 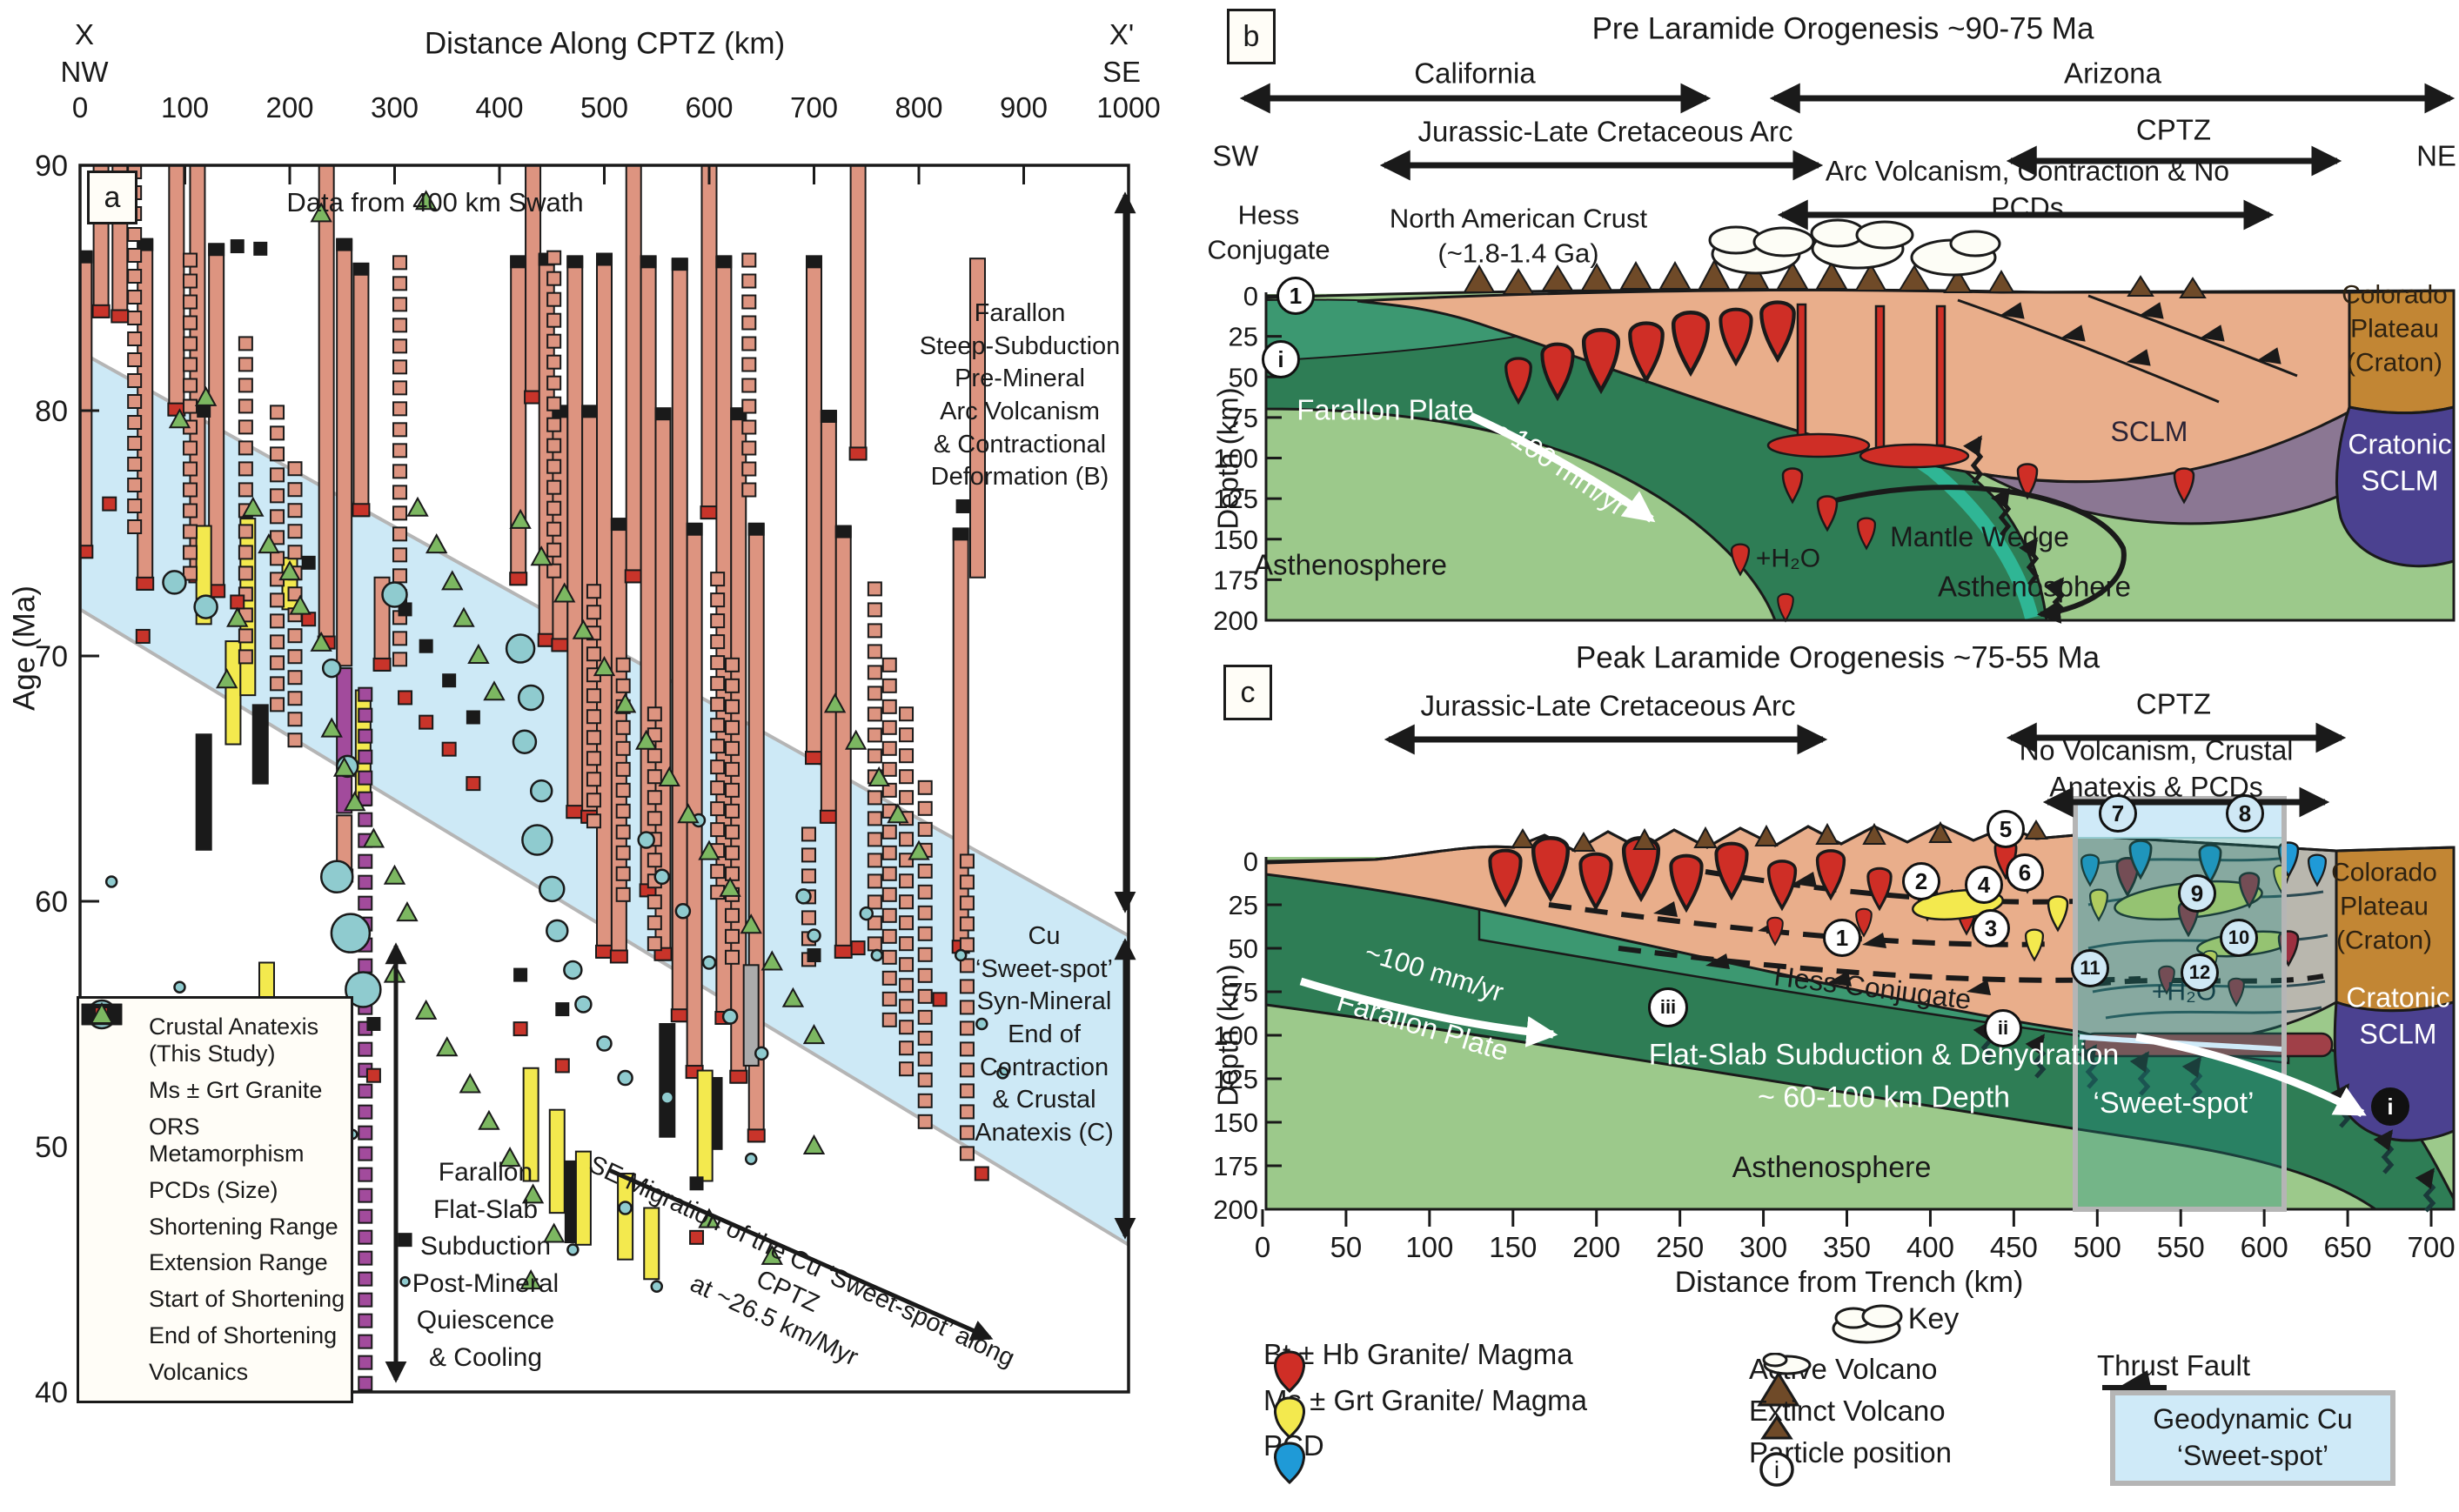 What do you see at coordinates (1293, 1457) in the screenshot?
I see `key-item-pcd-drop: PCD` at bounding box center [1293, 1457].